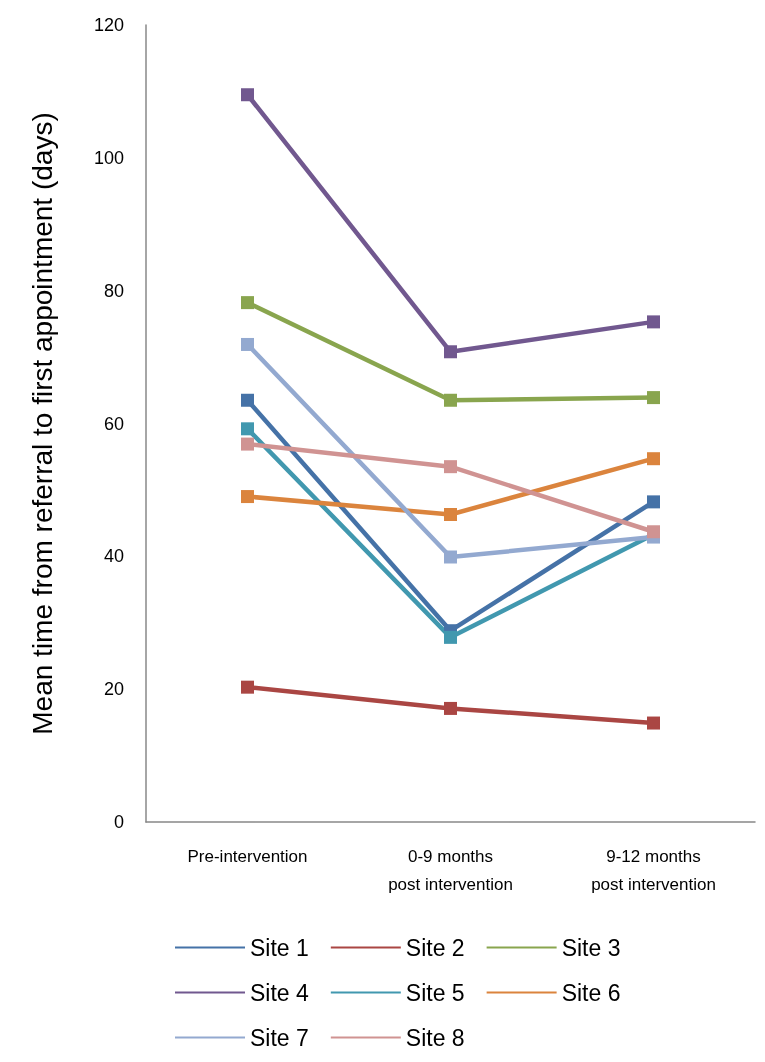 This screenshot has width=765, height=1062. I want to click on y-axis-title: Mean time from referral to first appointment (days), so click(42, 423).